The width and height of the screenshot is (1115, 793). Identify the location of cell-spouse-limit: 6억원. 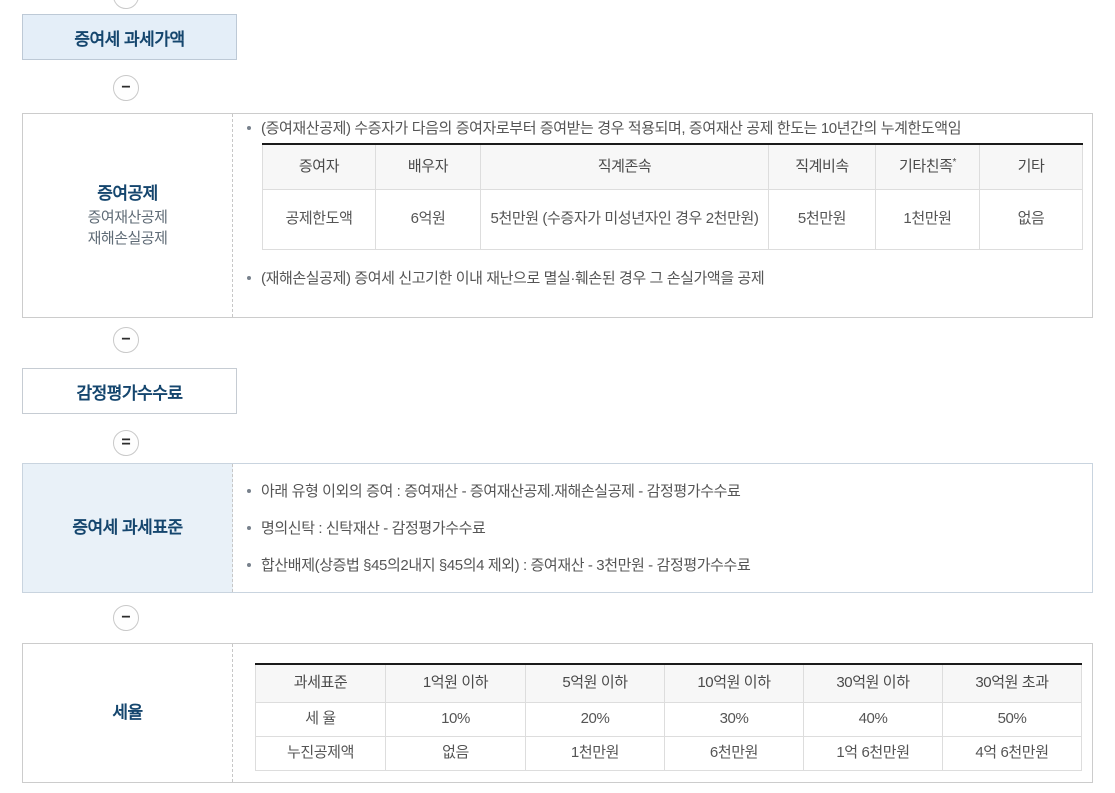
(428, 219).